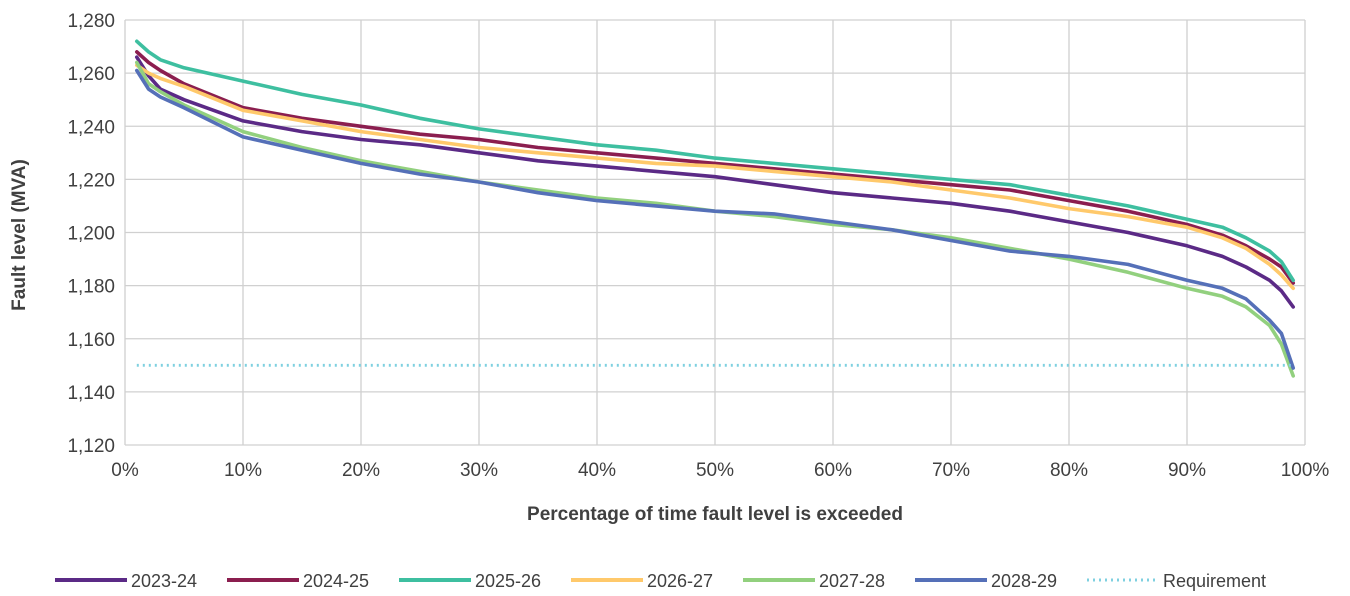  Describe the element at coordinates (91, 446) in the screenshot. I see `y-tick-label: 1,120` at that location.